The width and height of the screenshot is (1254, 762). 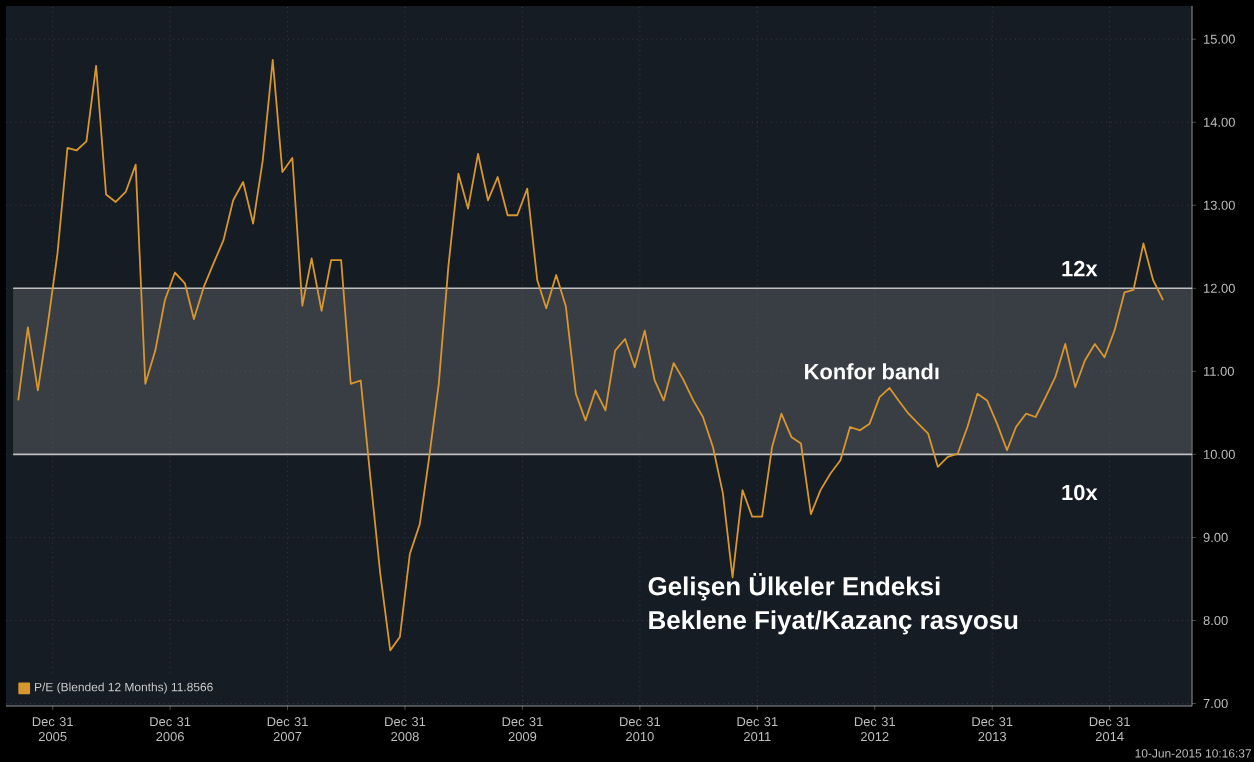 I want to click on annotation: 12x, so click(x=1080, y=268).